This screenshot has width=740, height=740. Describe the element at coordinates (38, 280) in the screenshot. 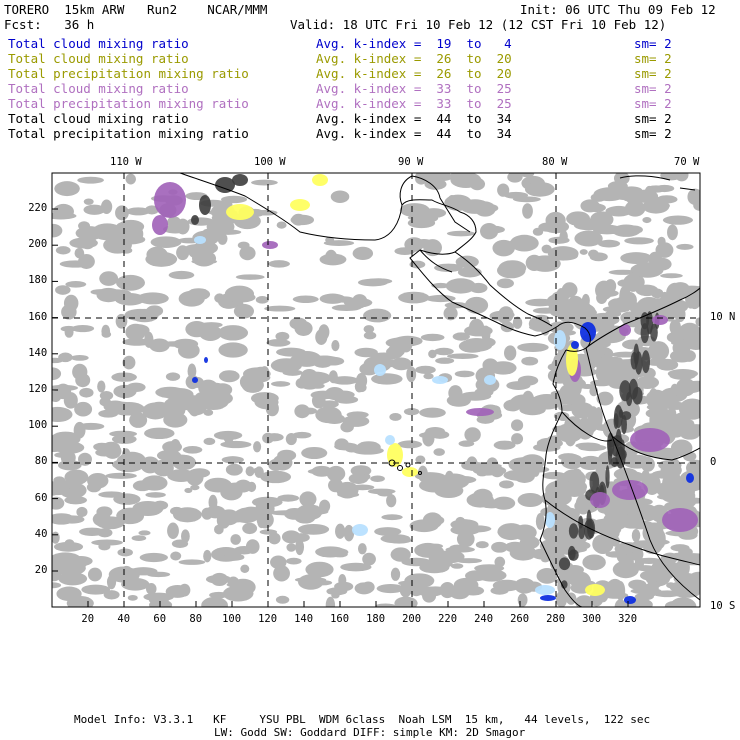

I see `y-axis-label: 180` at that location.